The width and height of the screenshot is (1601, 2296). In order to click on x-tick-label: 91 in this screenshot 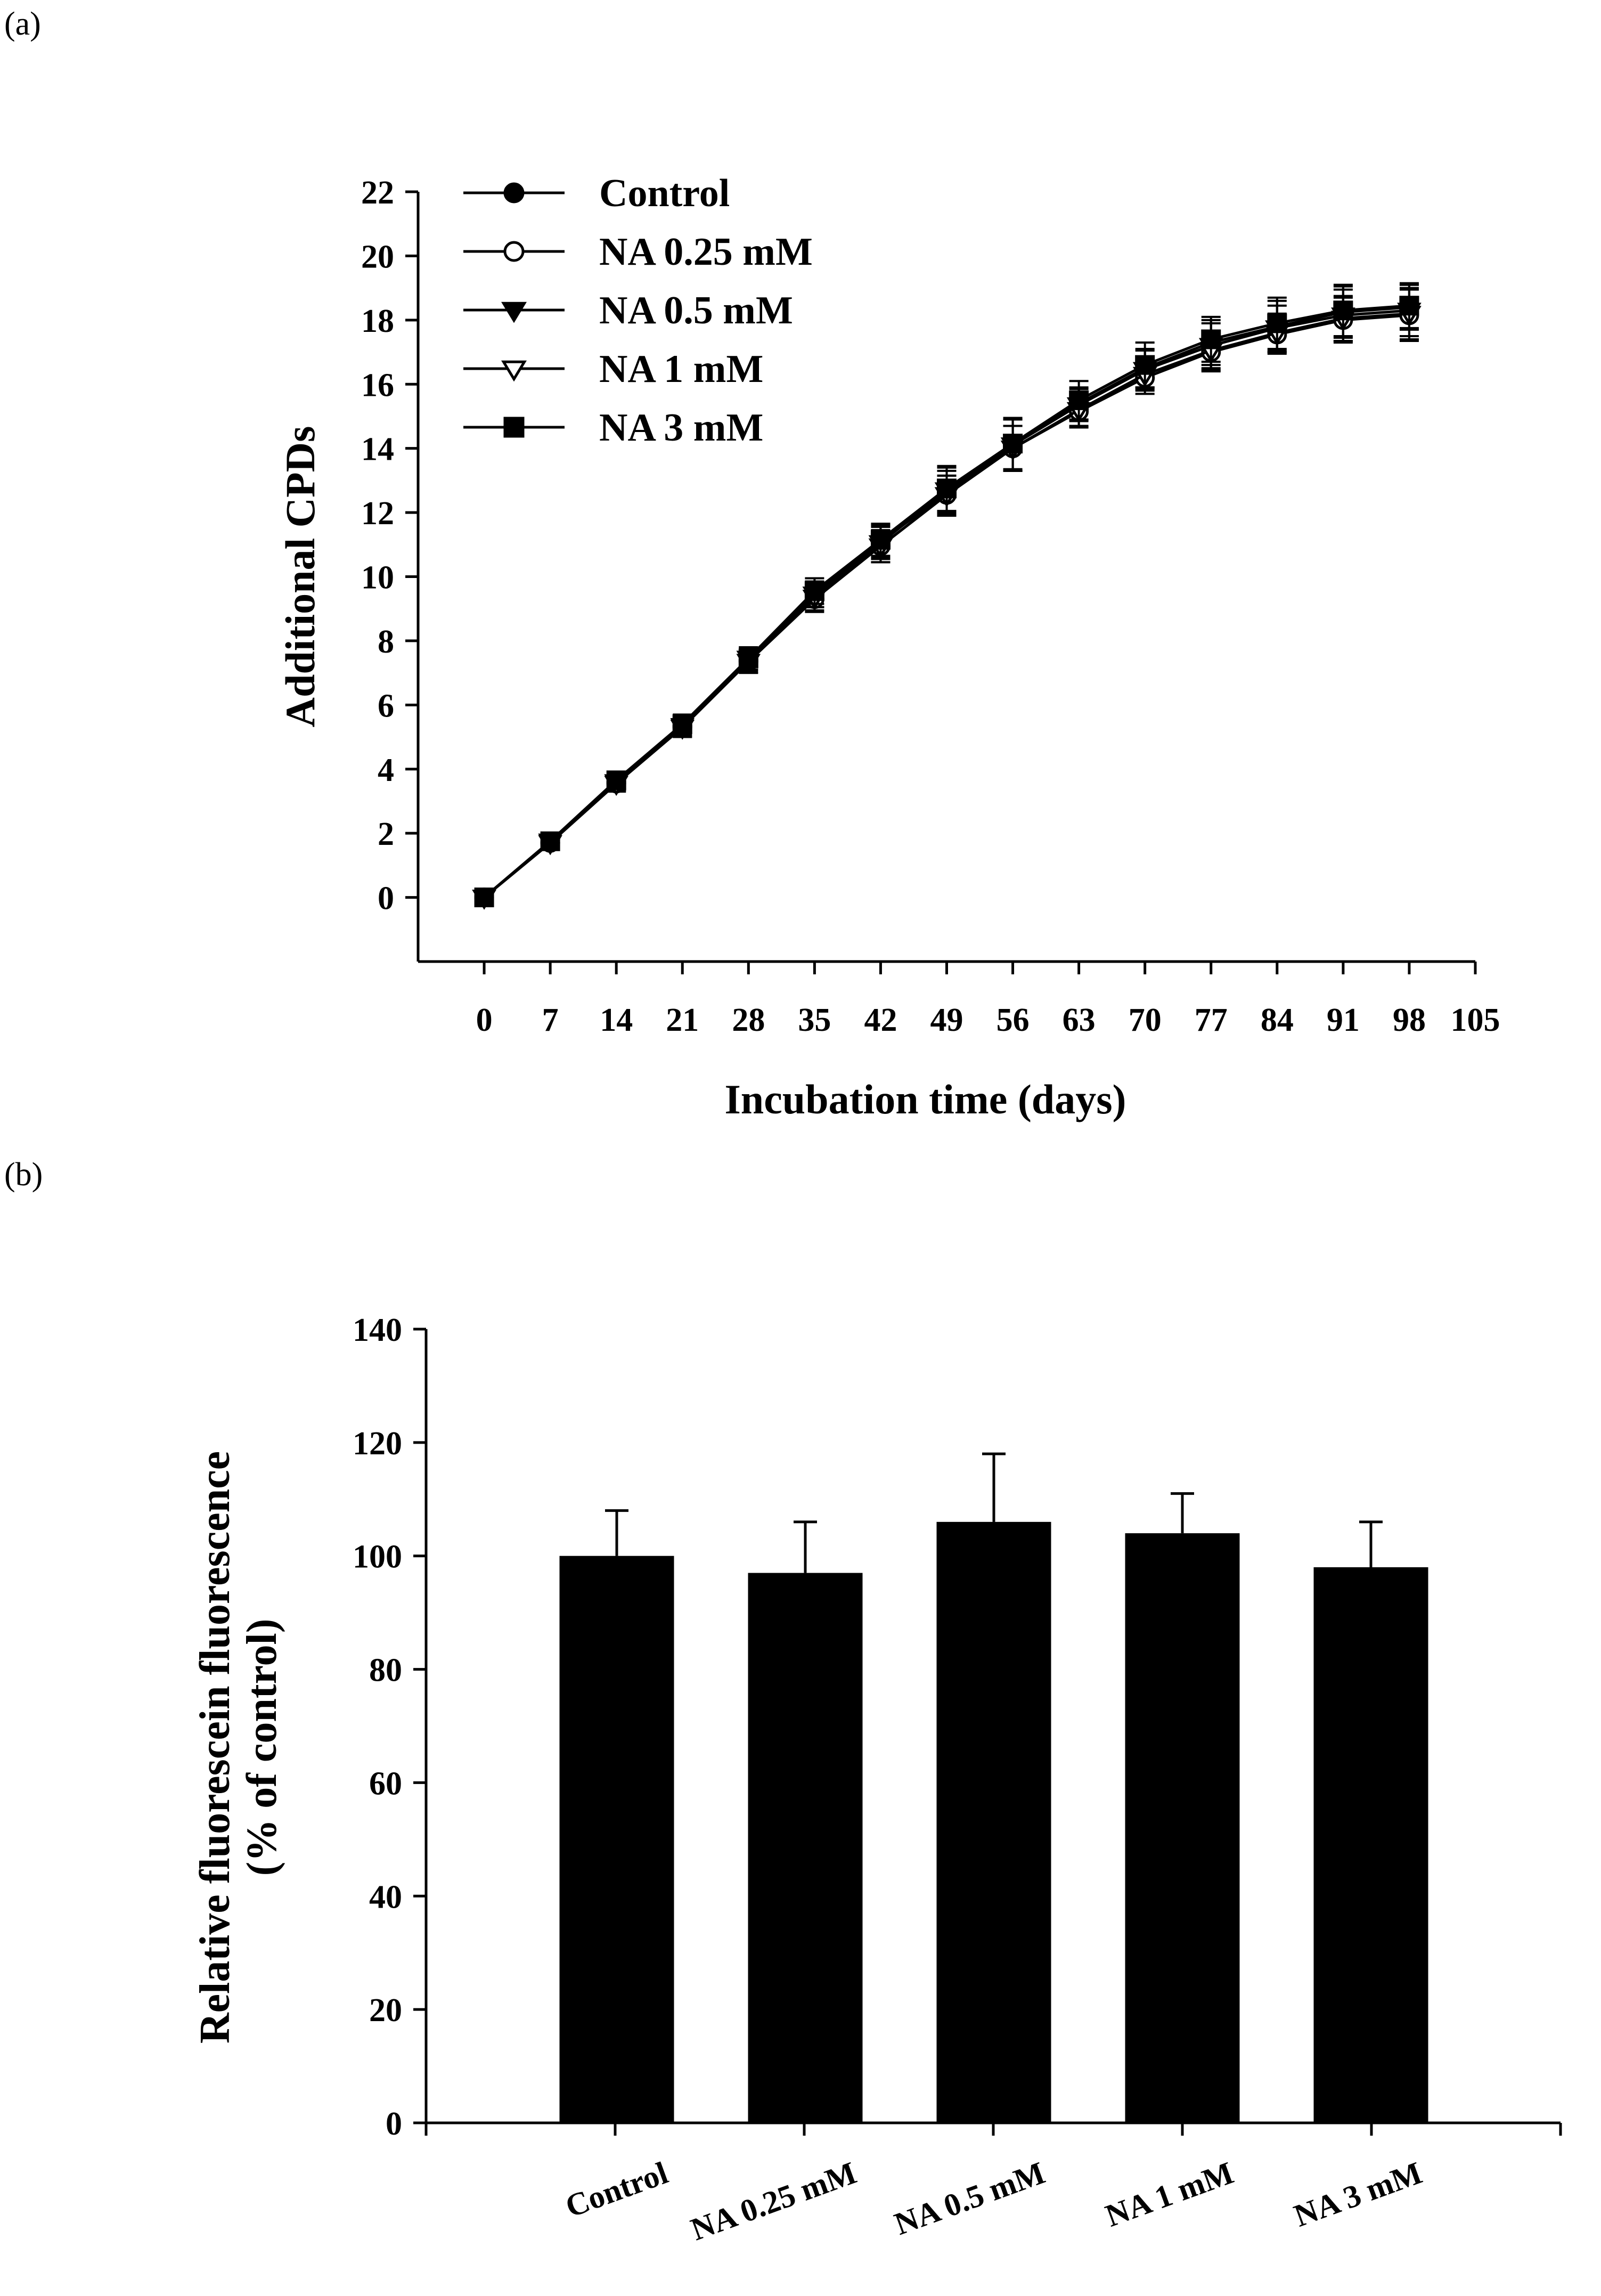, I will do `click(1343, 1020)`.